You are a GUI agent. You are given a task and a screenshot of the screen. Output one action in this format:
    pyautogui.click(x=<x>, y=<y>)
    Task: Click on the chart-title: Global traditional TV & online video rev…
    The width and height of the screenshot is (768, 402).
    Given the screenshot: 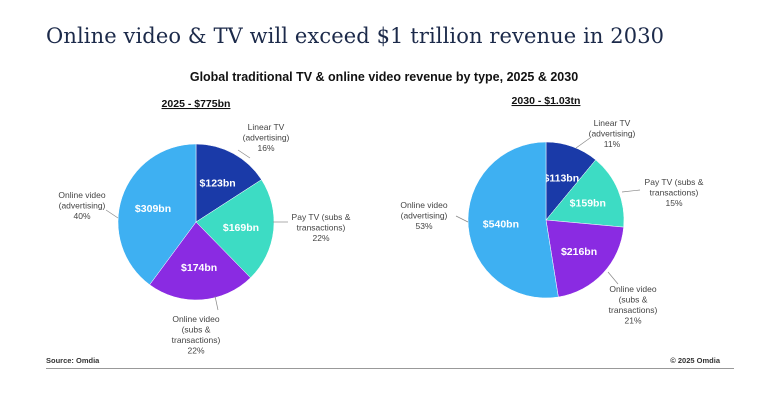 What is the action you would take?
    pyautogui.click(x=384, y=77)
    